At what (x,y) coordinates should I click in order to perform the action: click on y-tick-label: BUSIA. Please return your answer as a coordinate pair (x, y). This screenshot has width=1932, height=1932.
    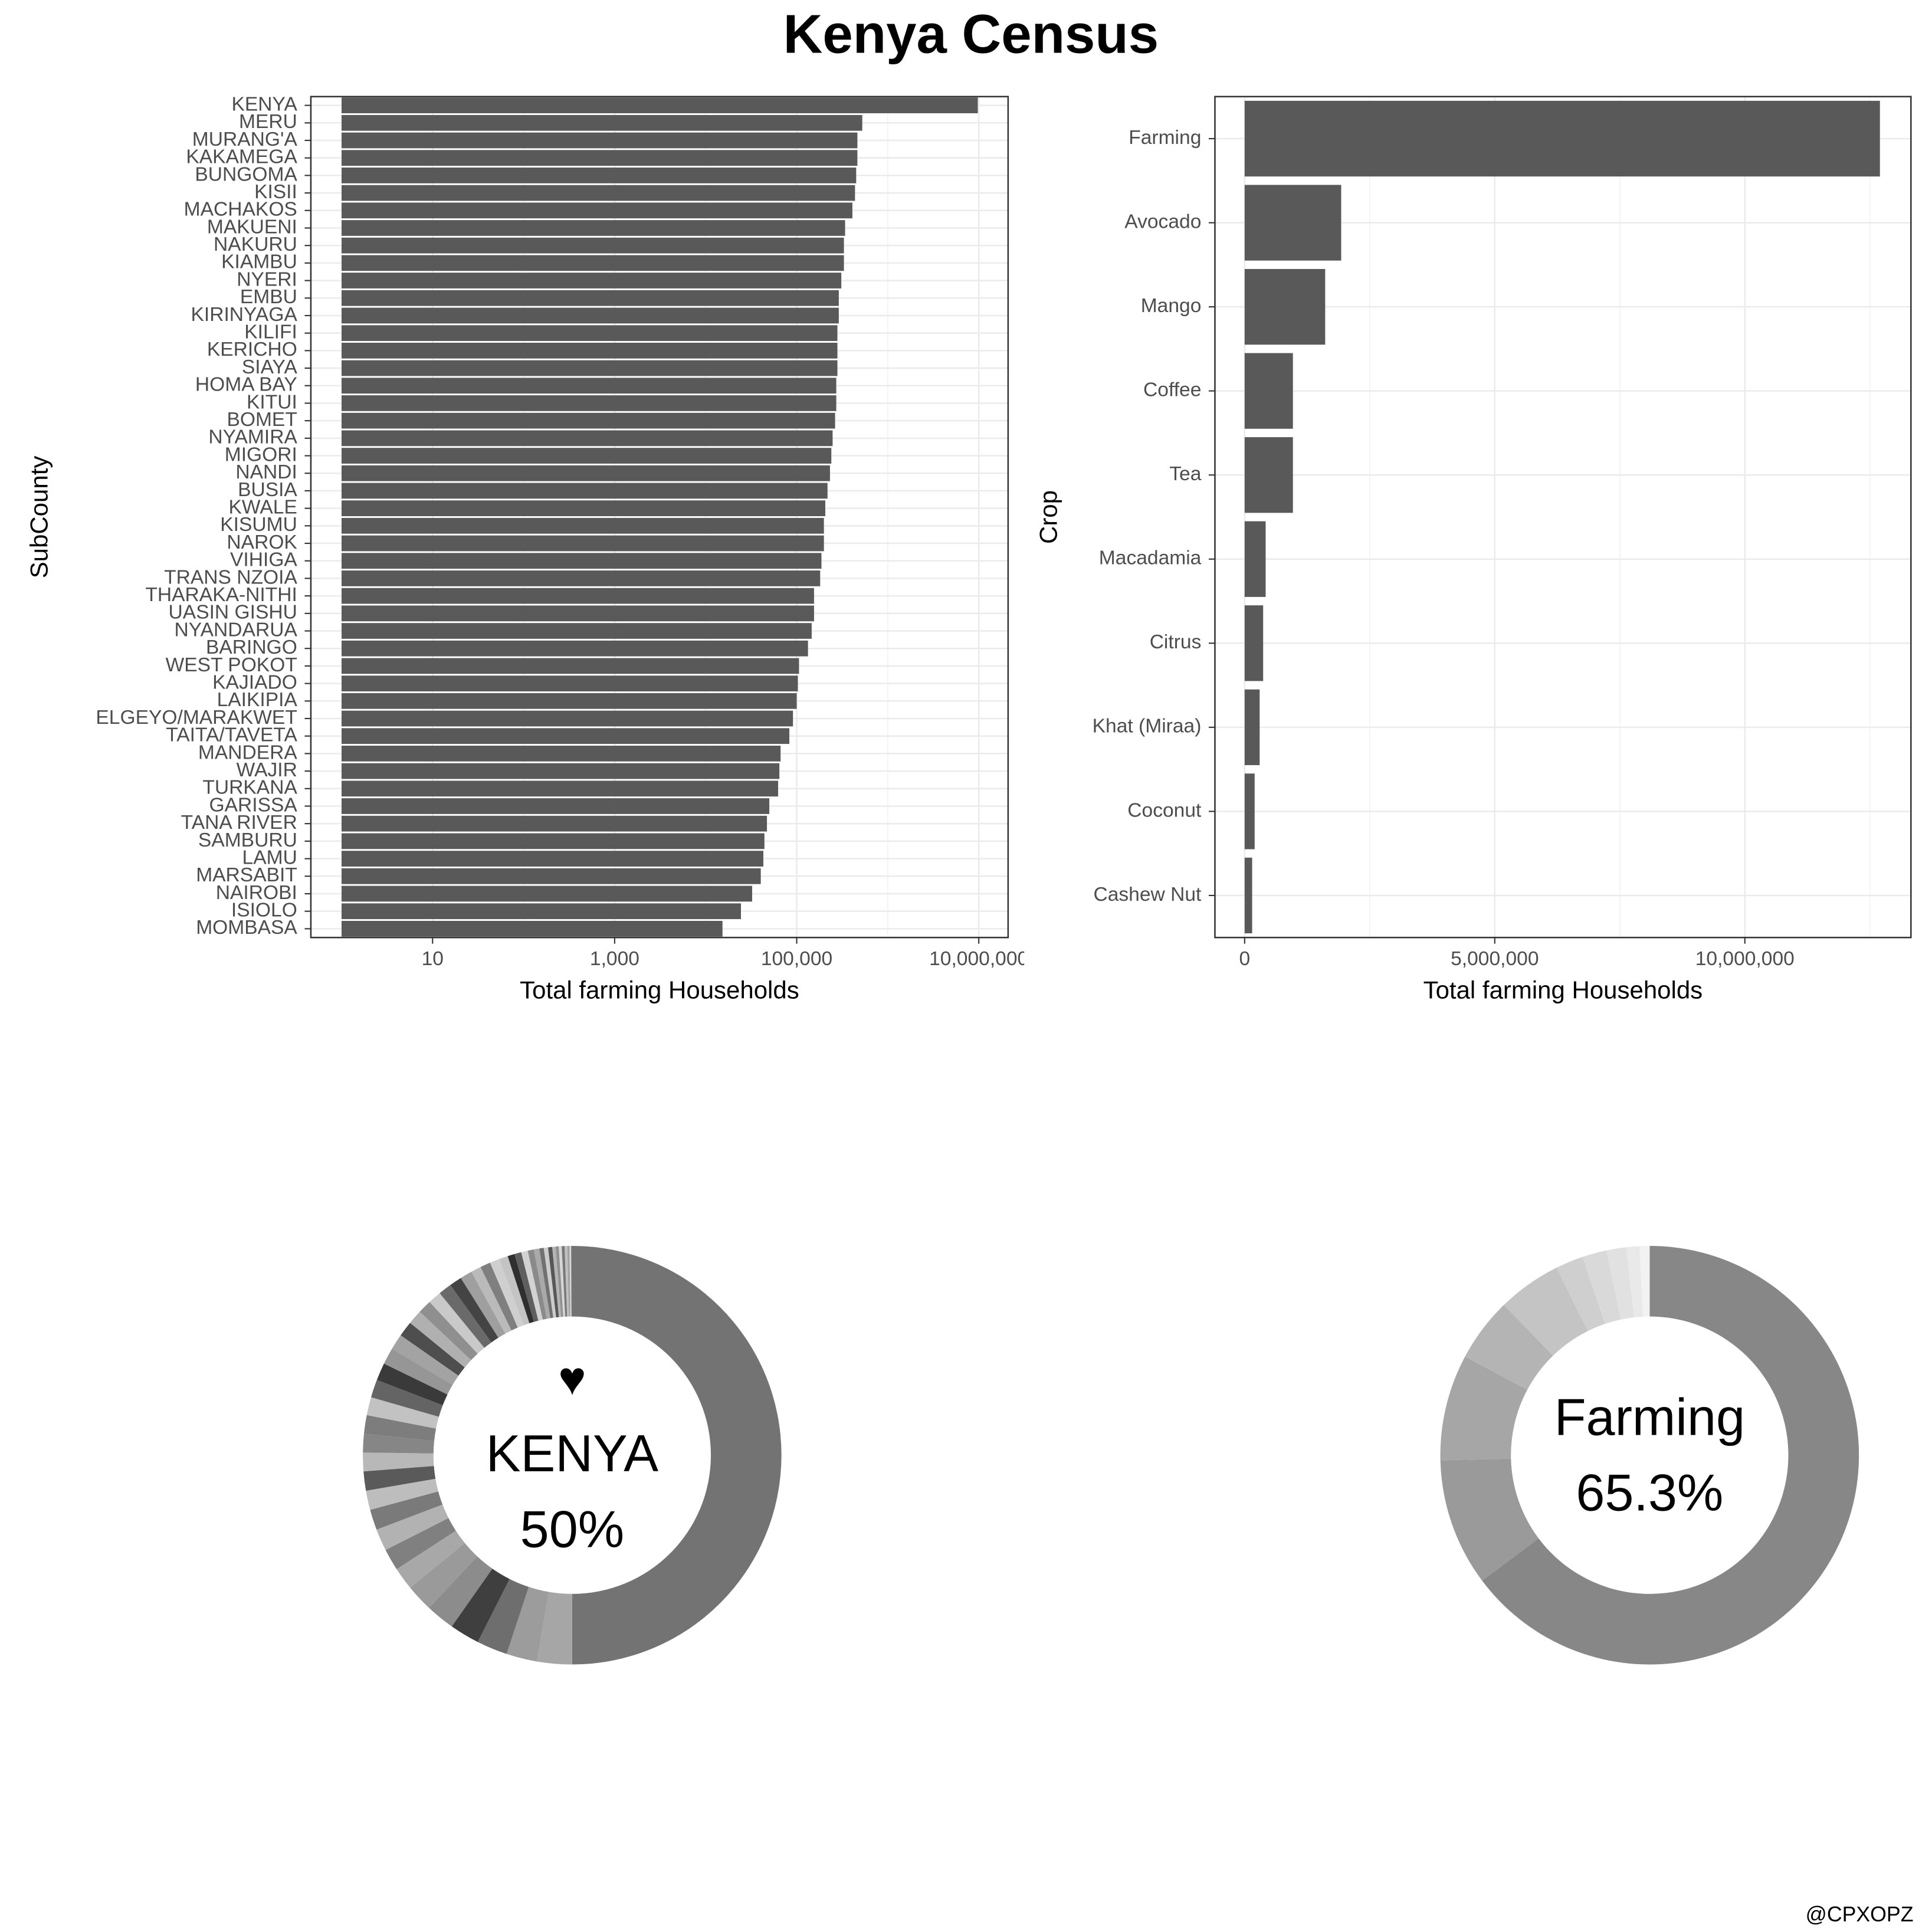
    Looking at the image, I should click on (267, 490).